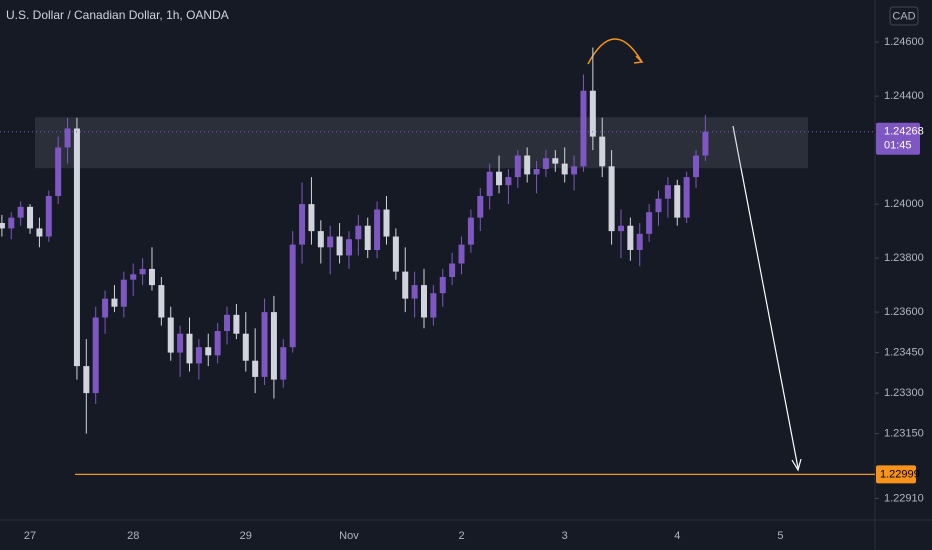 Image resolution: width=932 pixels, height=550 pixels. Describe the element at coordinates (904, 204) in the screenshot. I see `y-tick-label: 1.24000` at that location.